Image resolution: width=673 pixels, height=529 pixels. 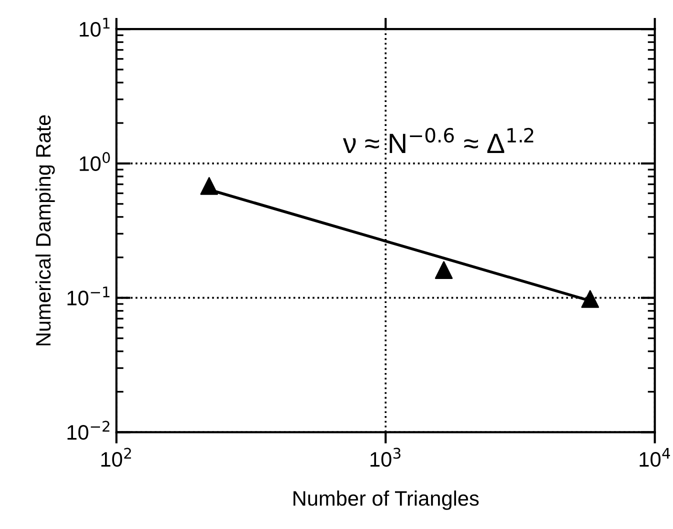 What do you see at coordinates (655, 457) in the screenshot?
I see `x-tick-label: 10$^{4}$` at bounding box center [655, 457].